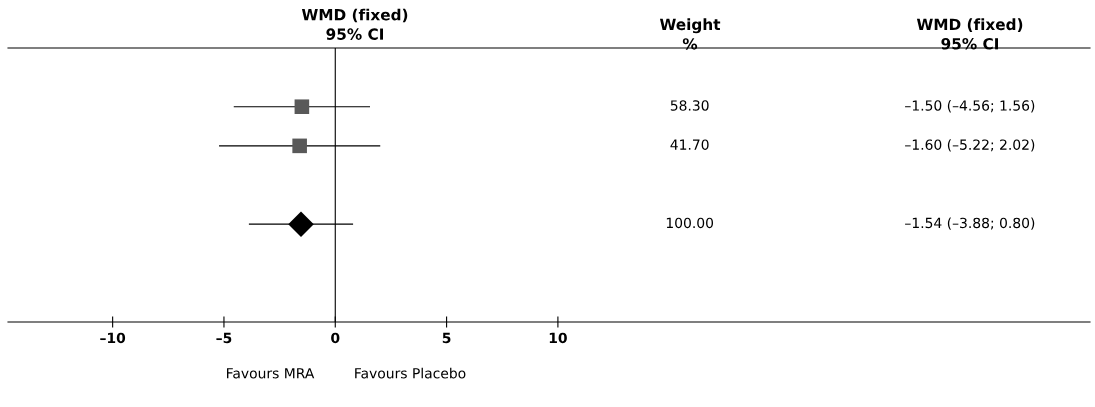 The height and width of the screenshot is (407, 1095). What do you see at coordinates (969, 34) in the screenshot?
I see `annotation: WMD (fixed) 95% CI` at bounding box center [969, 34].